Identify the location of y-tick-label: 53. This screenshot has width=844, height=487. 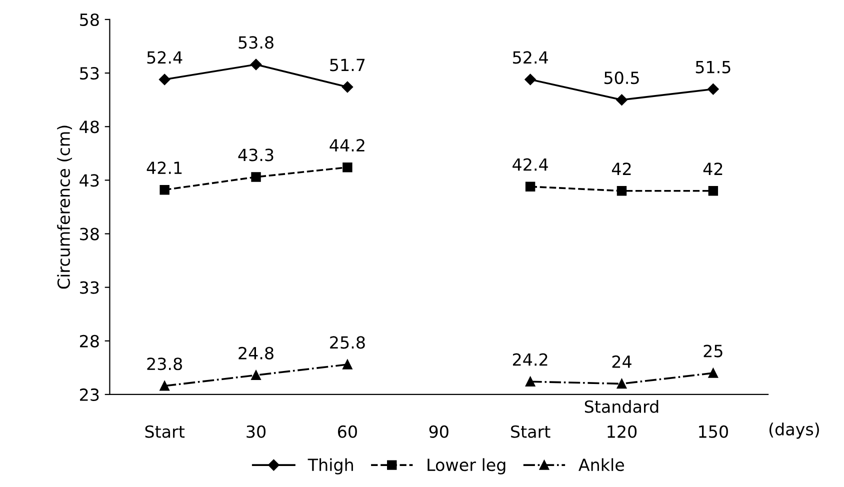
(89, 73).